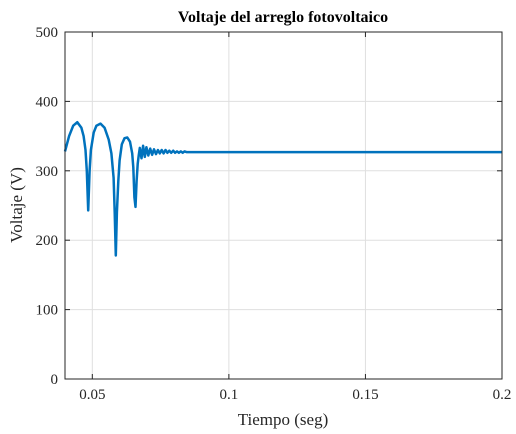 The image size is (516, 434). I want to click on y-tick-label: 200, so click(47, 241).